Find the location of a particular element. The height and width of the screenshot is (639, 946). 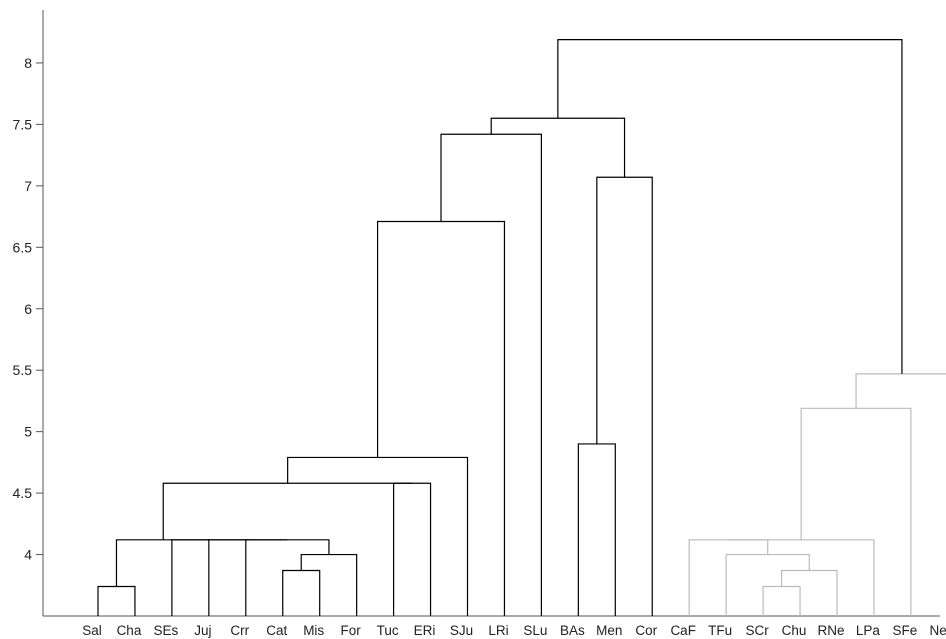

leaf-label: For is located at coordinates (351, 630).